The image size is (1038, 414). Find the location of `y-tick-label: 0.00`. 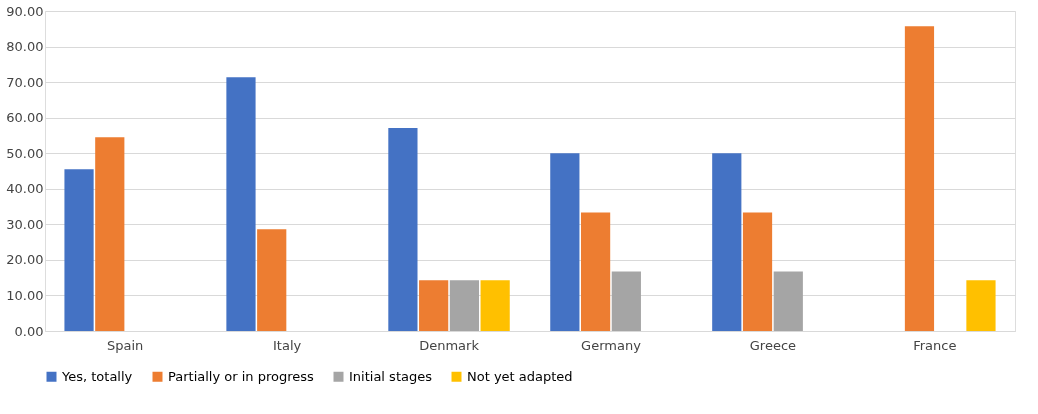

y-tick-label: 0.00 is located at coordinates (29, 331).